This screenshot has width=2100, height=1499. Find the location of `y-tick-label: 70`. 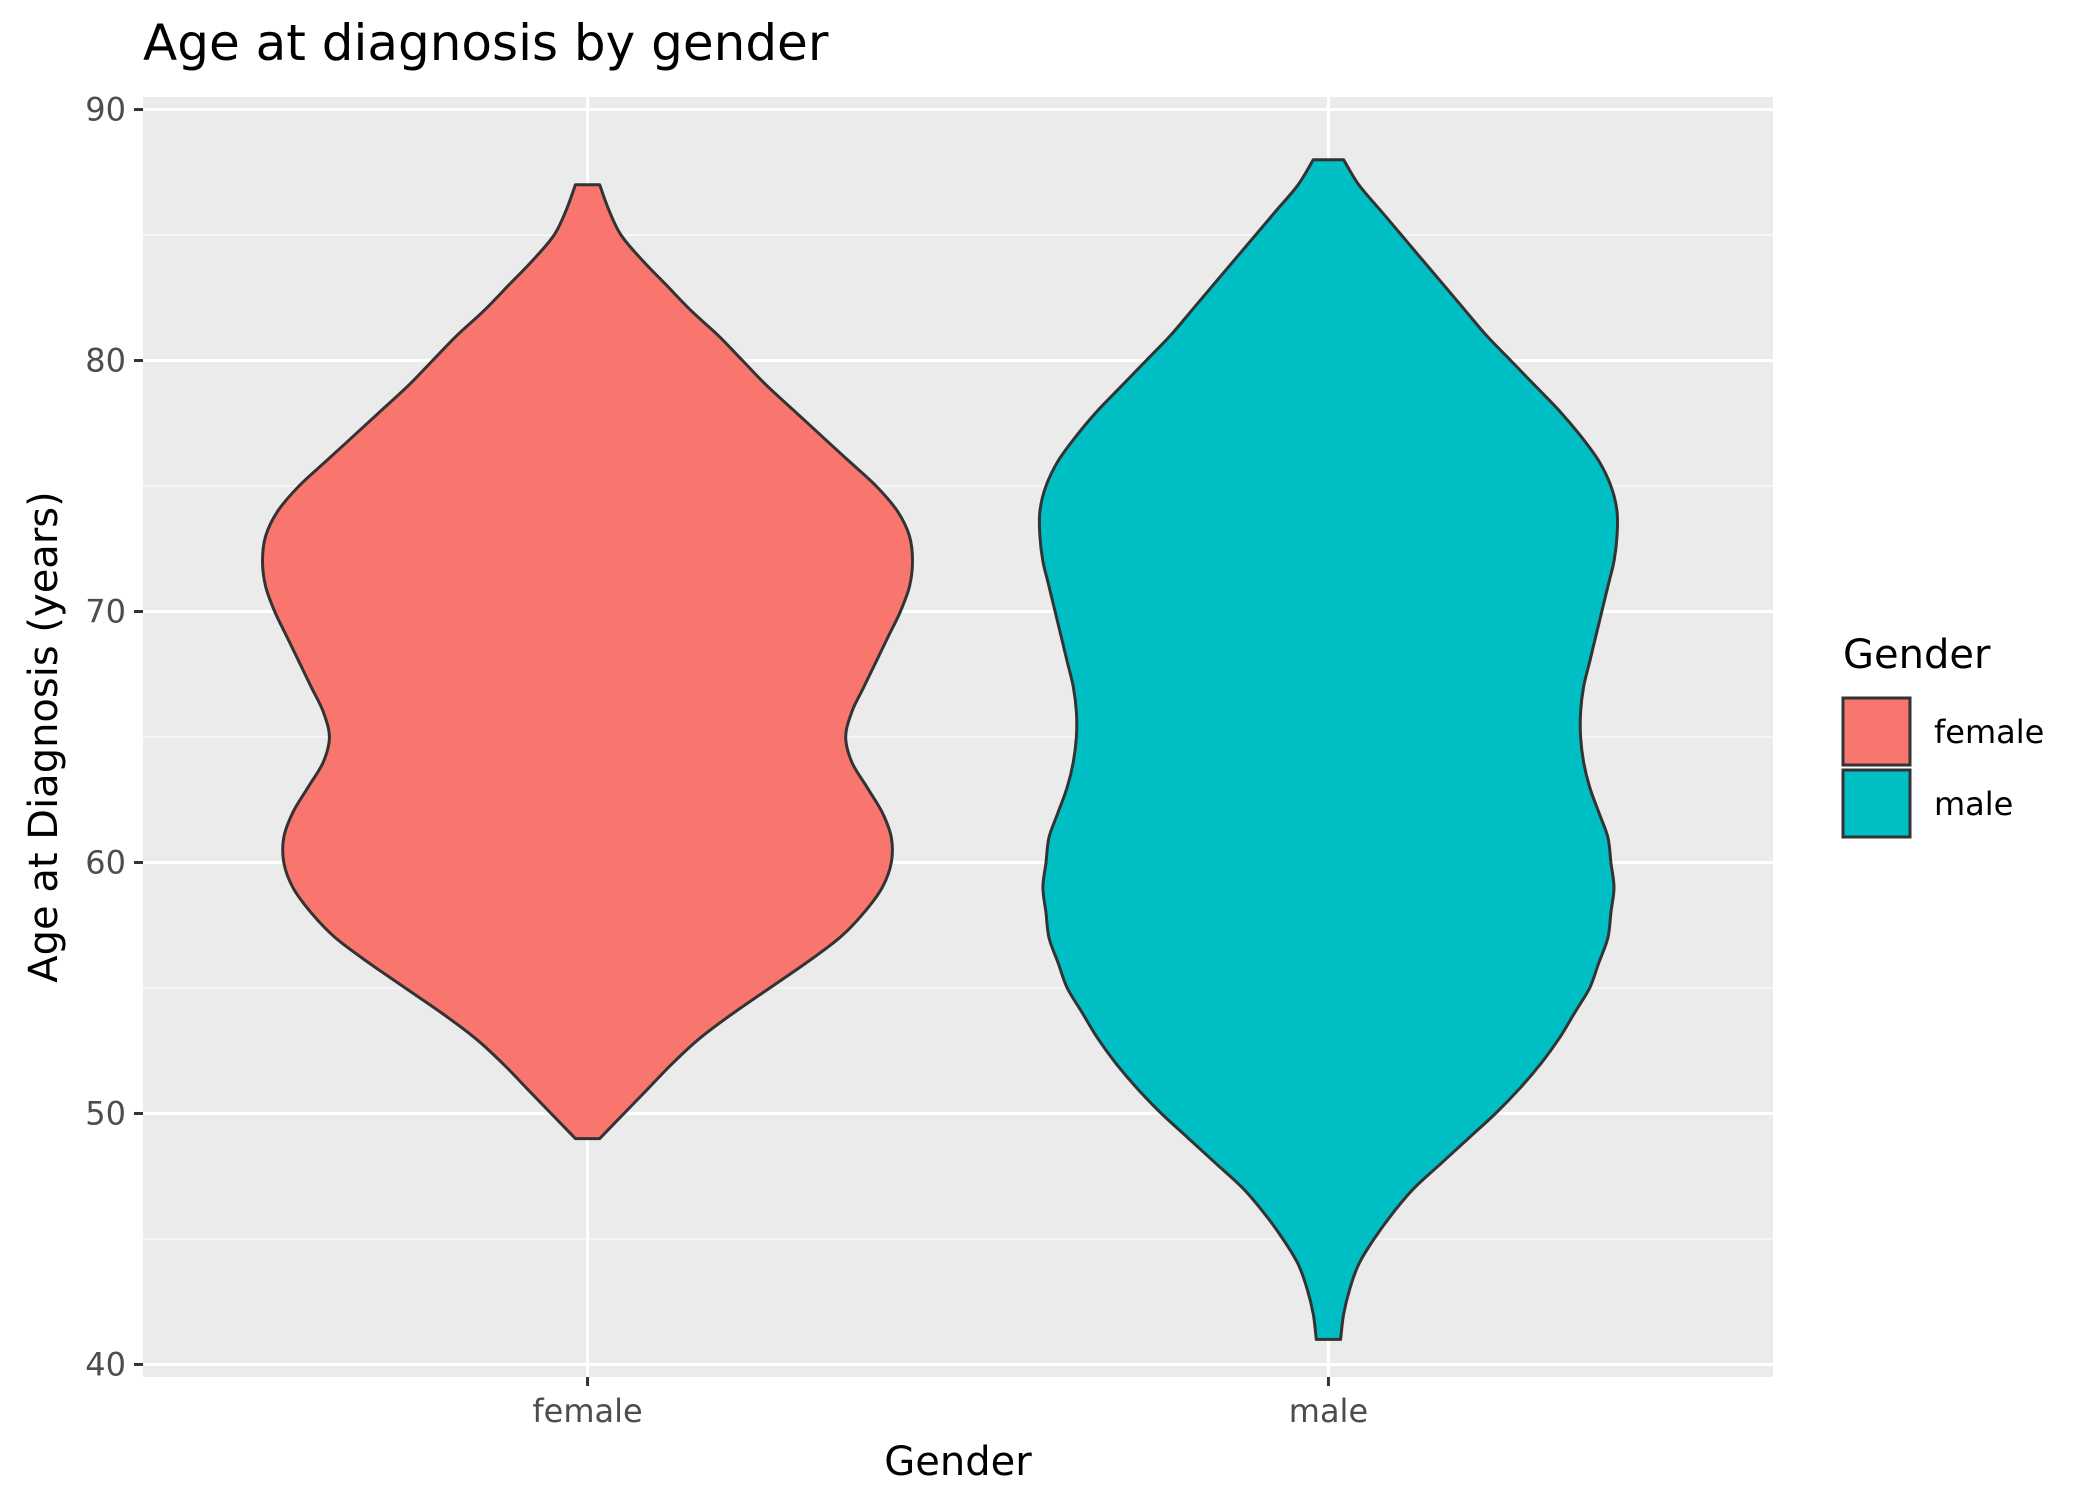

y-tick-label: 70 is located at coordinates (105, 612).